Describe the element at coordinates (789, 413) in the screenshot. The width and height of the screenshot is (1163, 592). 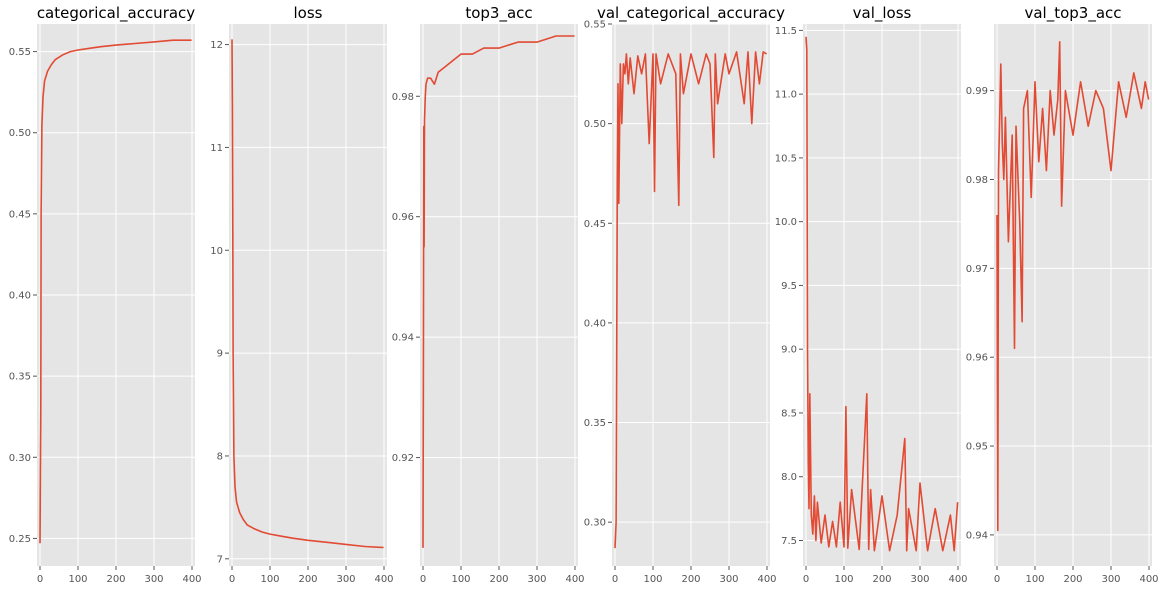
I see `y-tick-label: 8.5` at that location.